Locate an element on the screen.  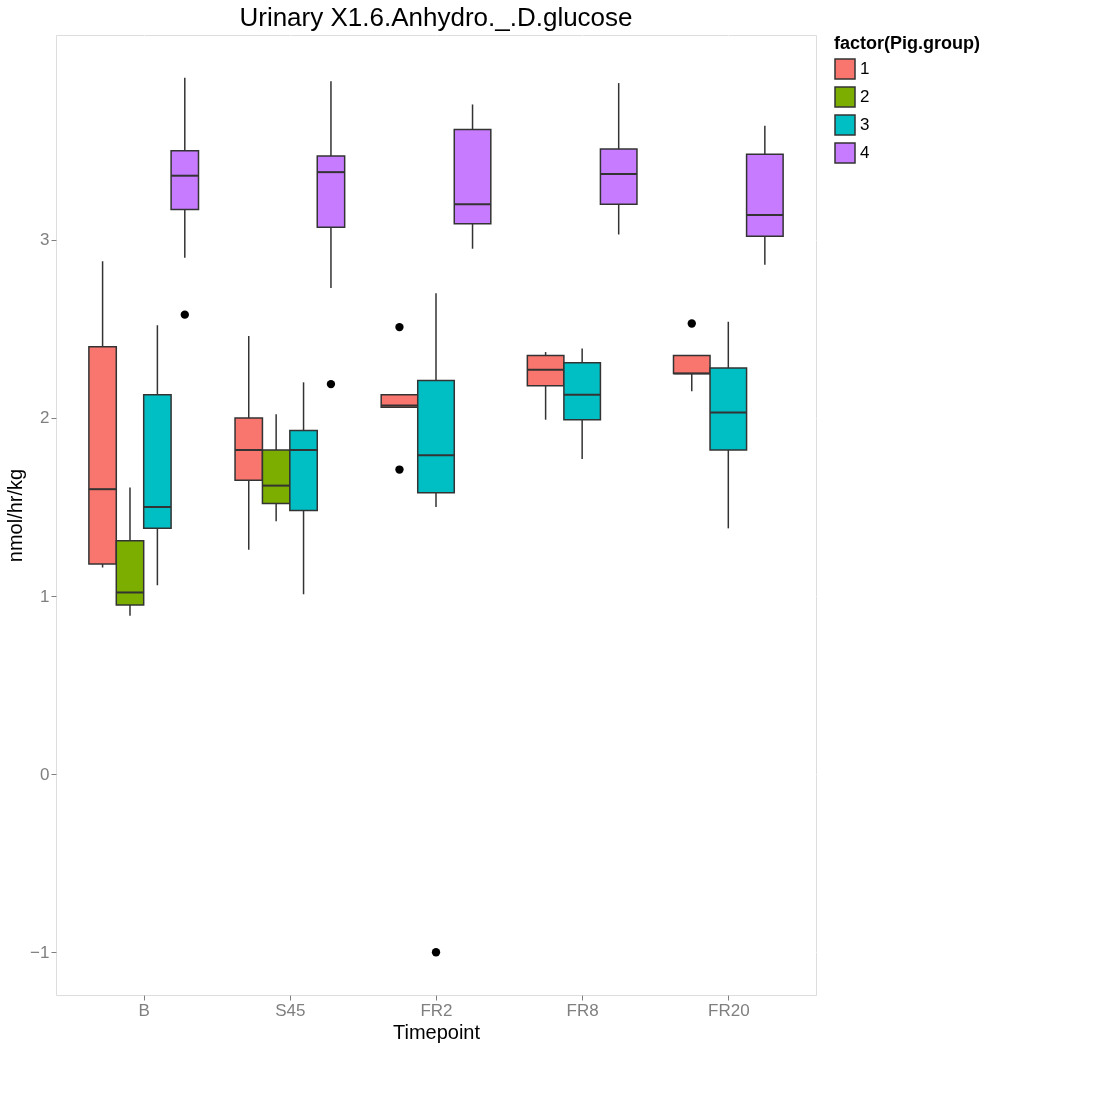
x-tick-label: FR2 is located at coordinates (436, 1010).